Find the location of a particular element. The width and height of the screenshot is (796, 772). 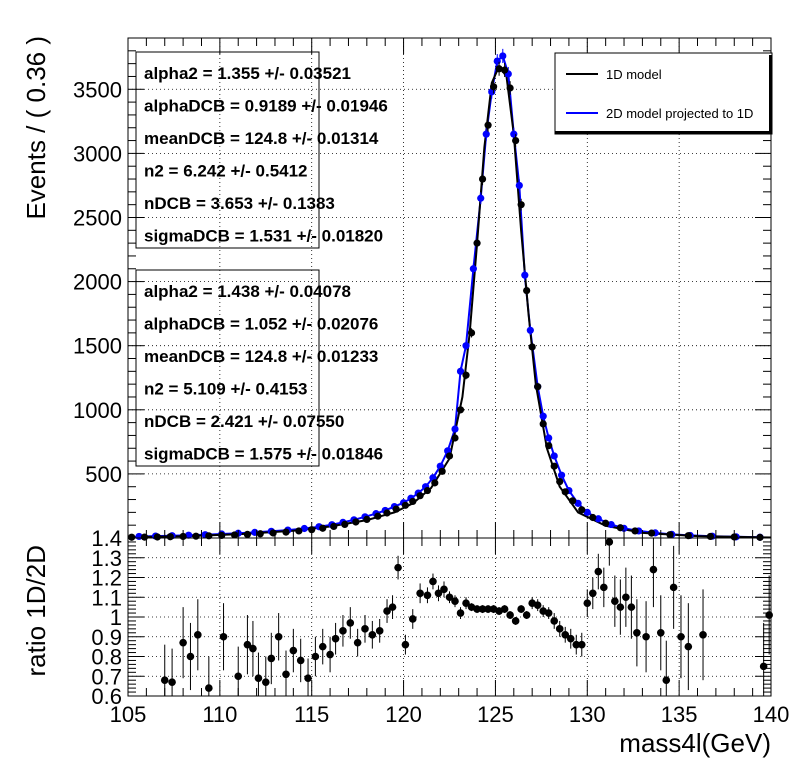

legend: 1D model 2D model projected to 1D is located at coordinates (663, 93).